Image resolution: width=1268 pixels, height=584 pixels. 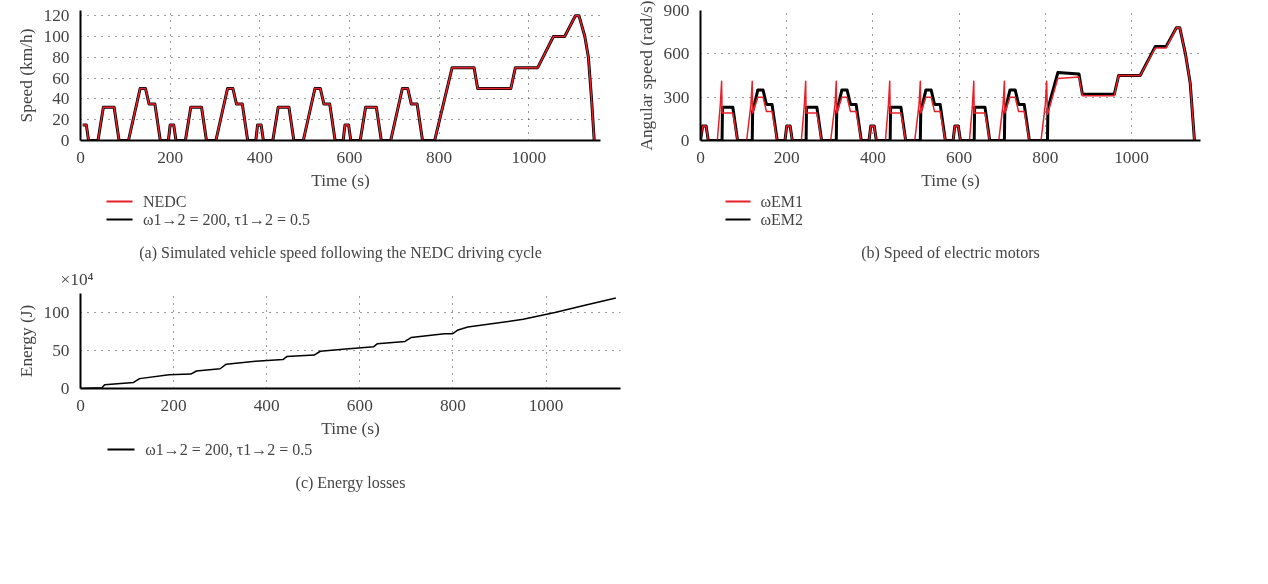 I want to click on text: (a) Simulated vehicle speed following the NEDC driving cycle, so click(x=340, y=252).